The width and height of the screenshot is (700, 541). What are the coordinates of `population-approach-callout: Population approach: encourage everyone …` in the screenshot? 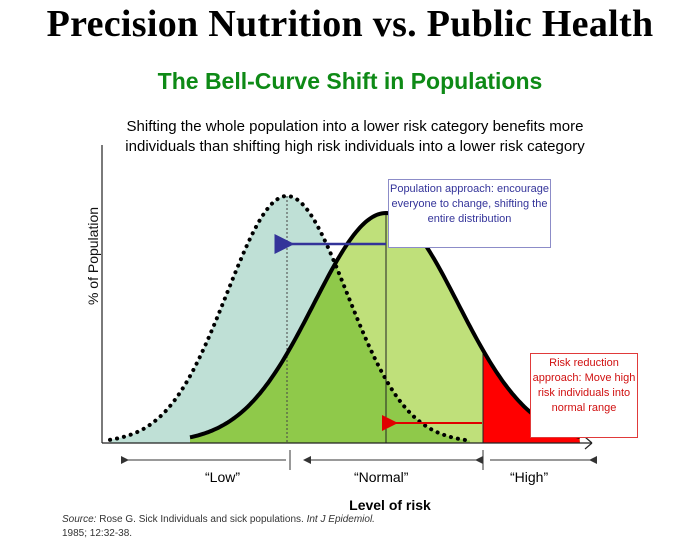 It's located at (469, 213).